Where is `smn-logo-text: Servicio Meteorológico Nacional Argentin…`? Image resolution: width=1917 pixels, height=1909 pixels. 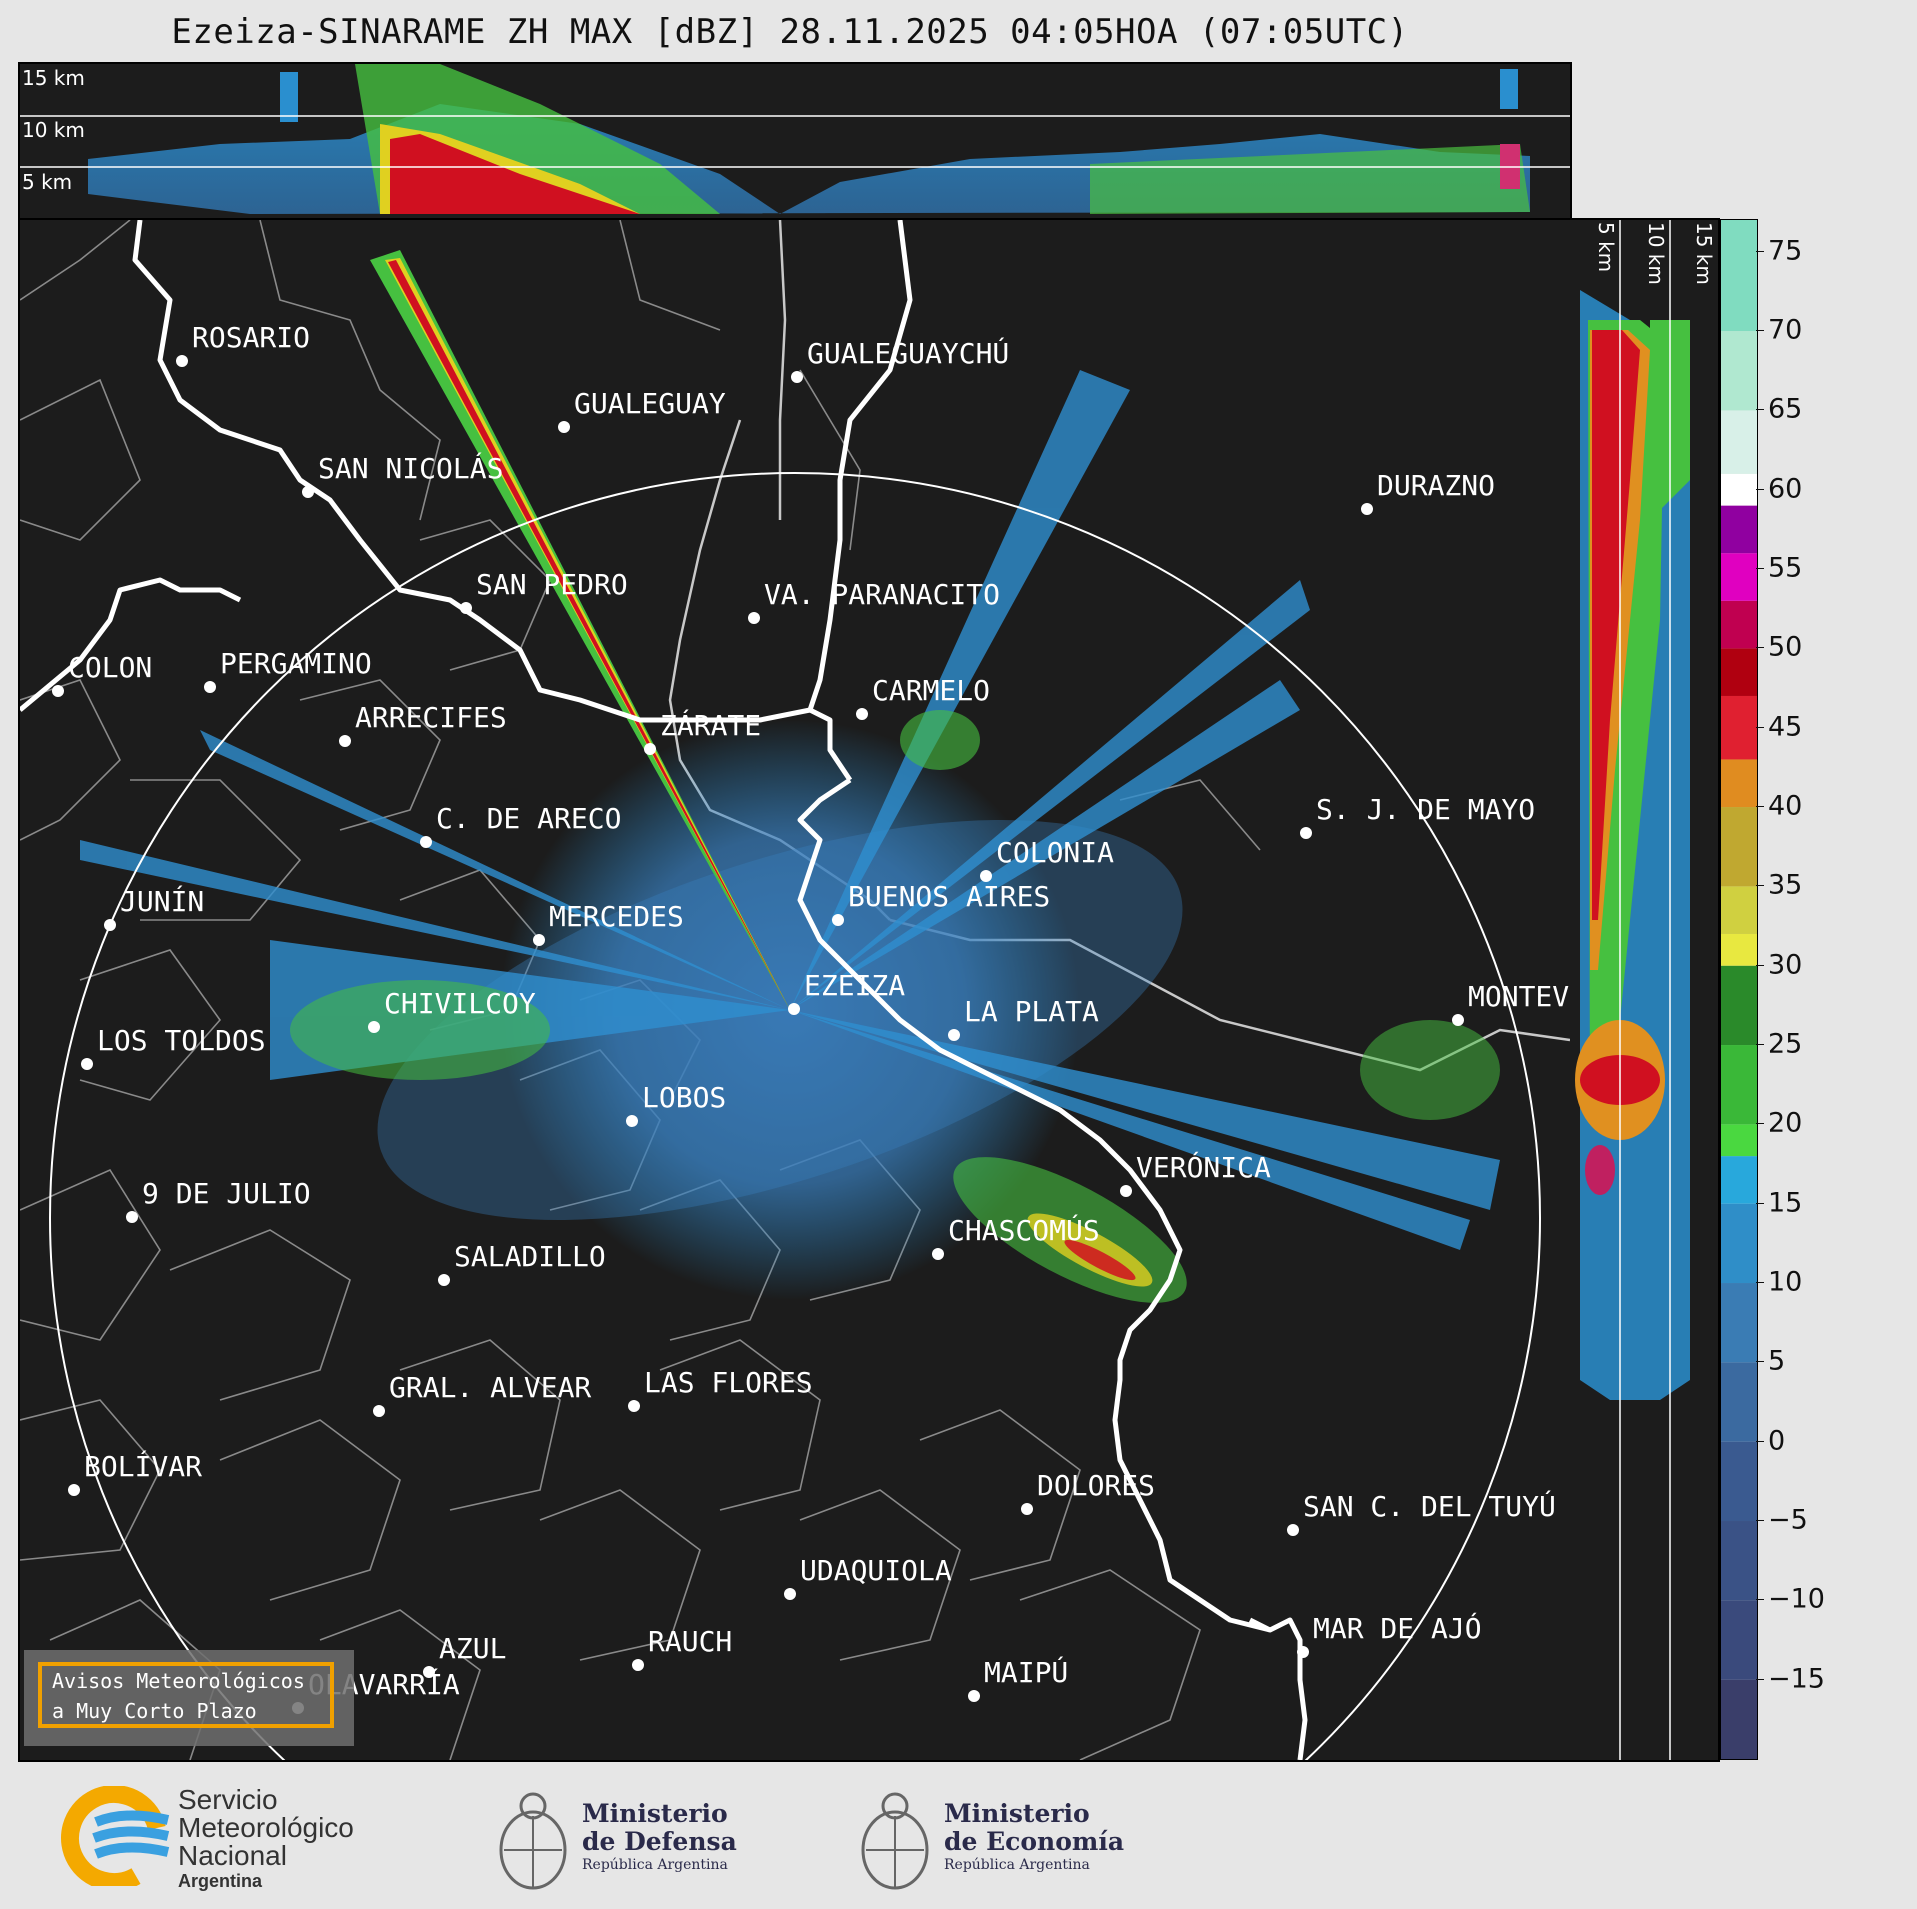
smn-logo-text: Servicio Meteorológico Nacional Argentin… is located at coordinates (266, 1839).